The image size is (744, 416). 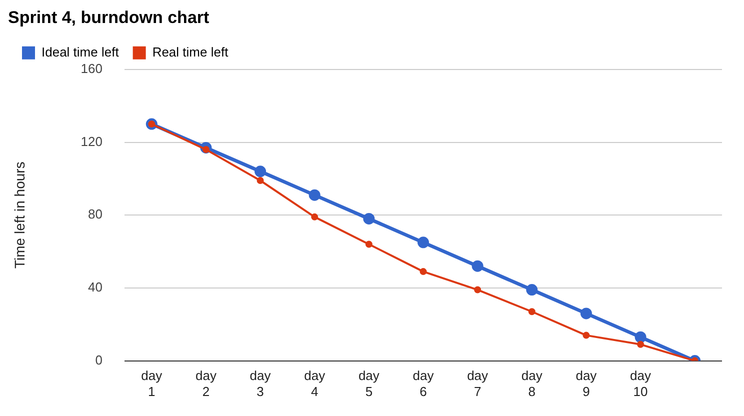 What do you see at coordinates (587, 383) in the screenshot?
I see `x-tick-label: day 9` at bounding box center [587, 383].